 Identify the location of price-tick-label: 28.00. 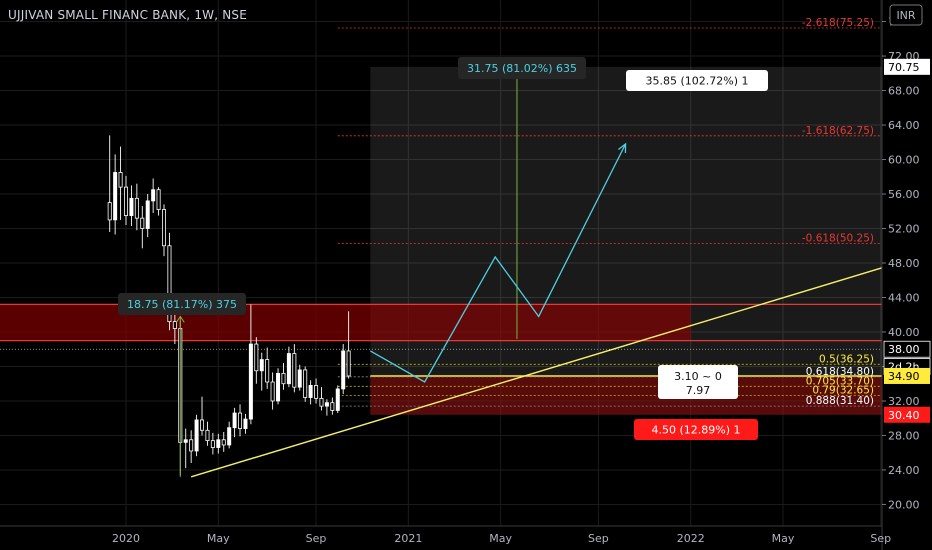
(904, 435).